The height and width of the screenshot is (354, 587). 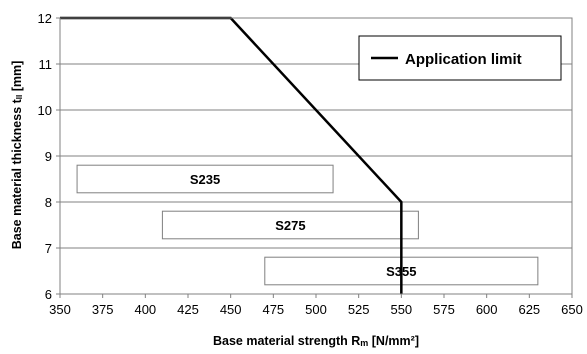 I want to click on legend: Application limit, so click(x=460, y=58).